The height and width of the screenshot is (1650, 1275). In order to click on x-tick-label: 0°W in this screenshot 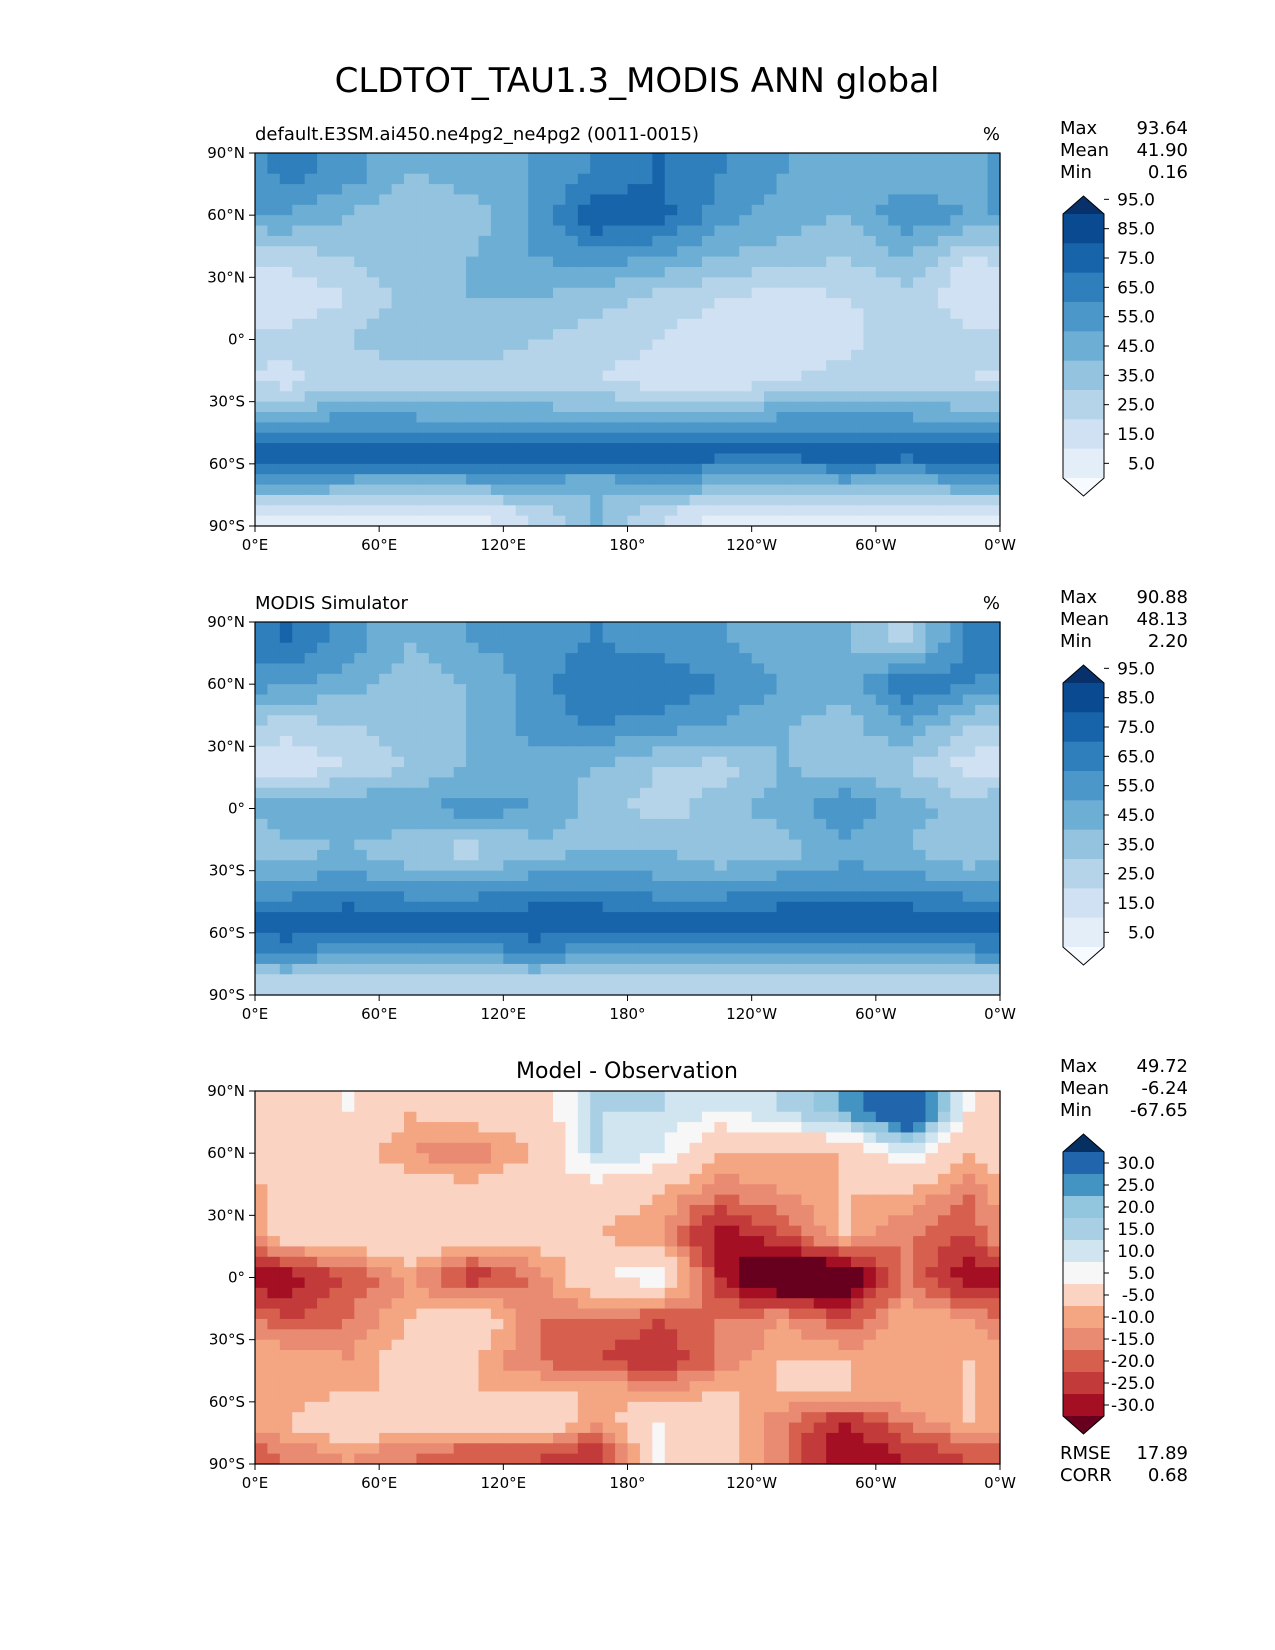, I will do `click(1000, 545)`.